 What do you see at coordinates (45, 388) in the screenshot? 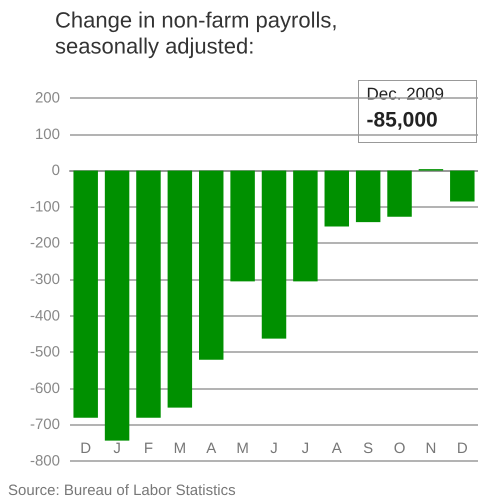
I see `y-tick-label: -600` at bounding box center [45, 388].